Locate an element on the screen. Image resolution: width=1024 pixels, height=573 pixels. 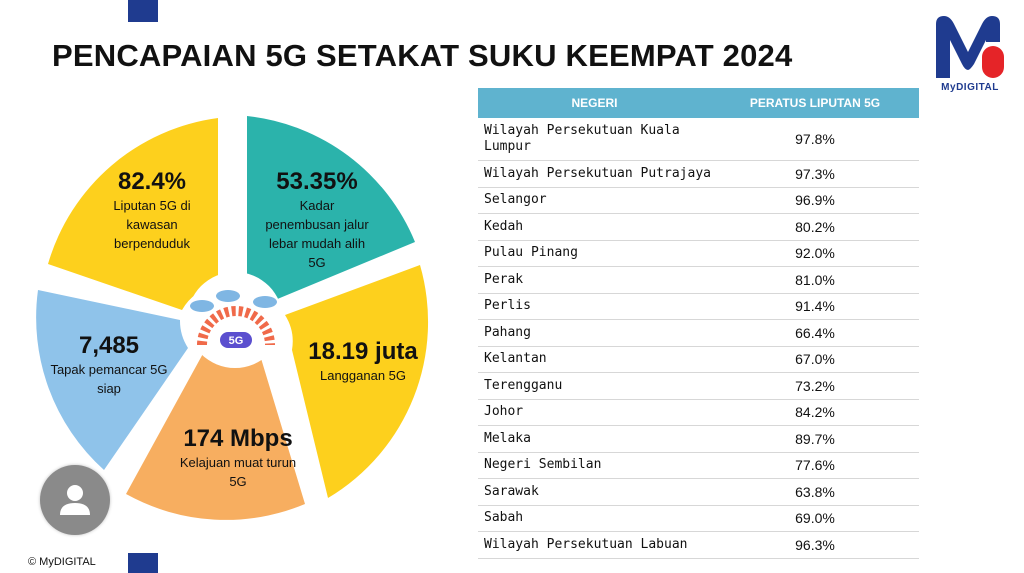
cell-coverage: 96.3% is located at coordinates (815, 544).